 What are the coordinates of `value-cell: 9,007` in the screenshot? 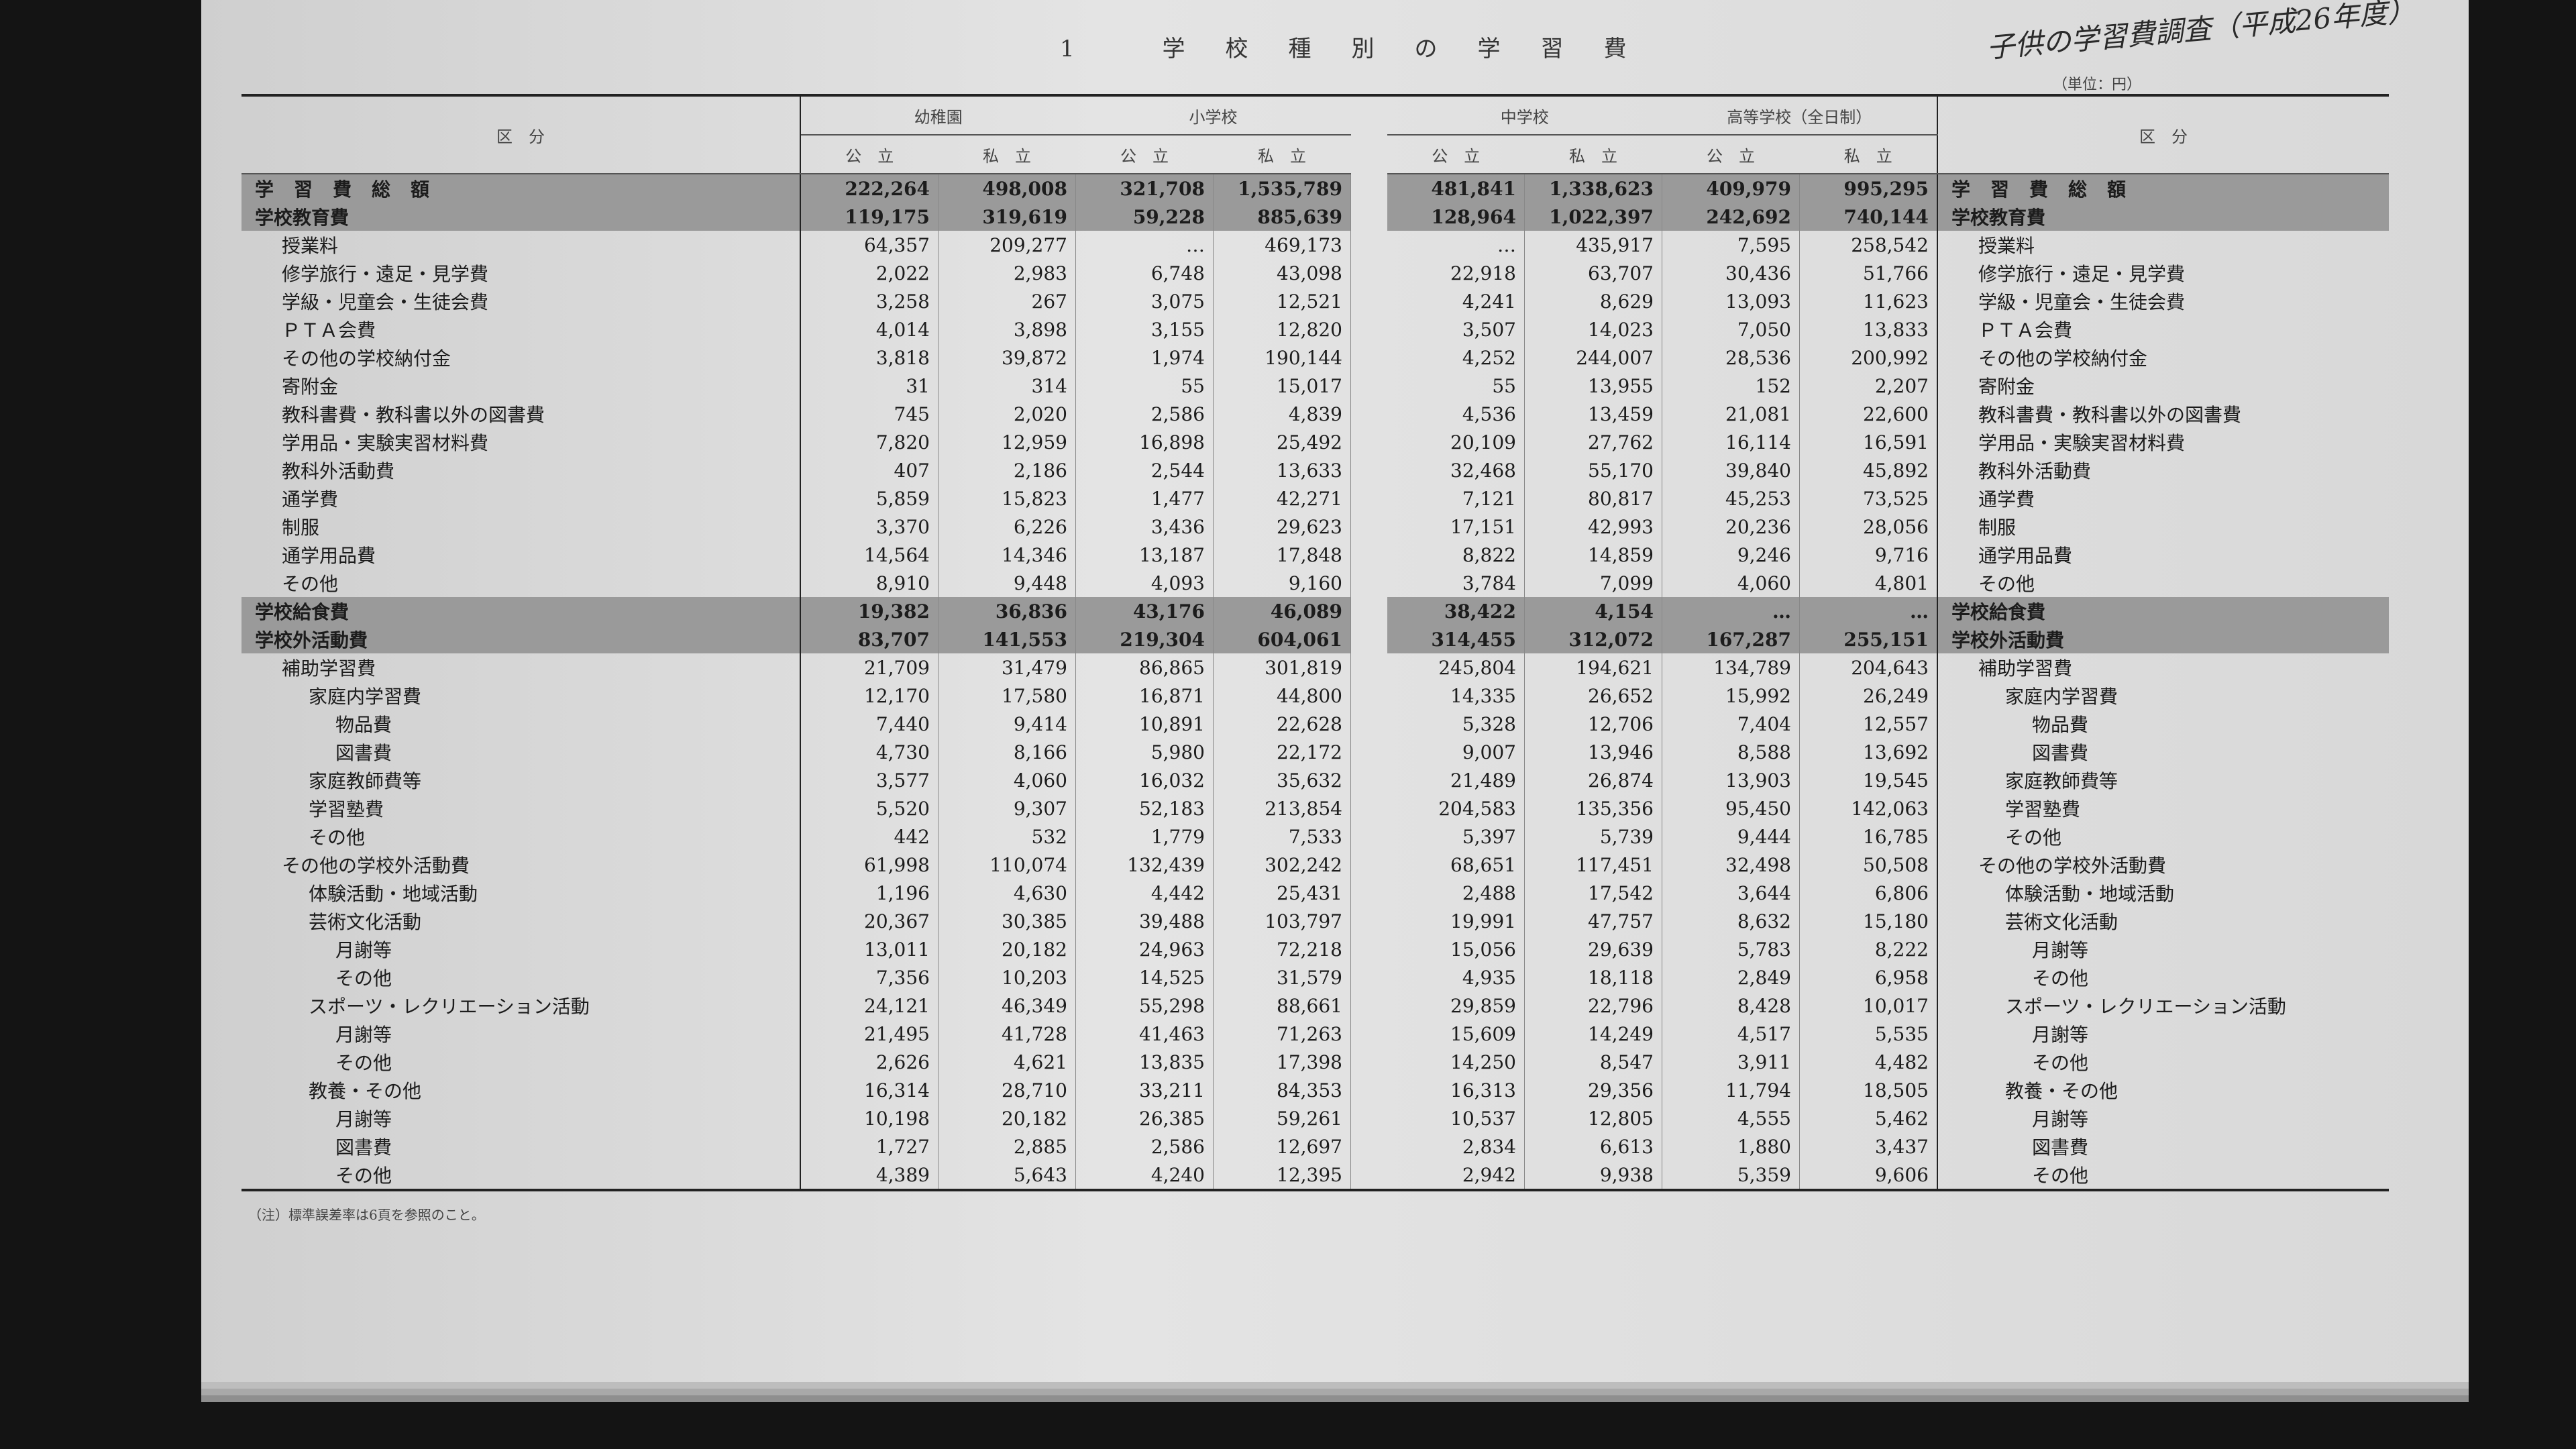 It's located at (1456, 752).